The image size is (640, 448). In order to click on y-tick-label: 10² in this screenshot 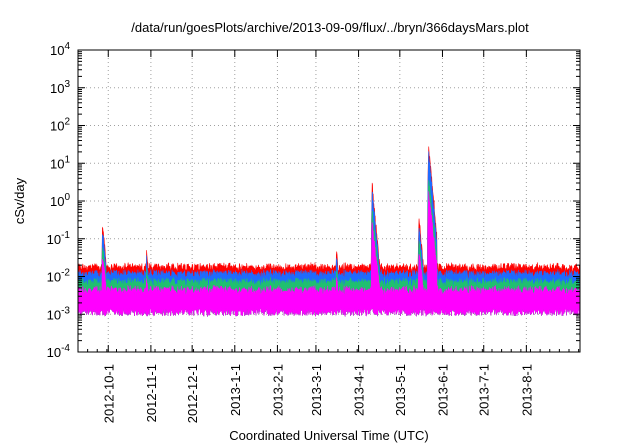, I will do `click(60, 125)`.